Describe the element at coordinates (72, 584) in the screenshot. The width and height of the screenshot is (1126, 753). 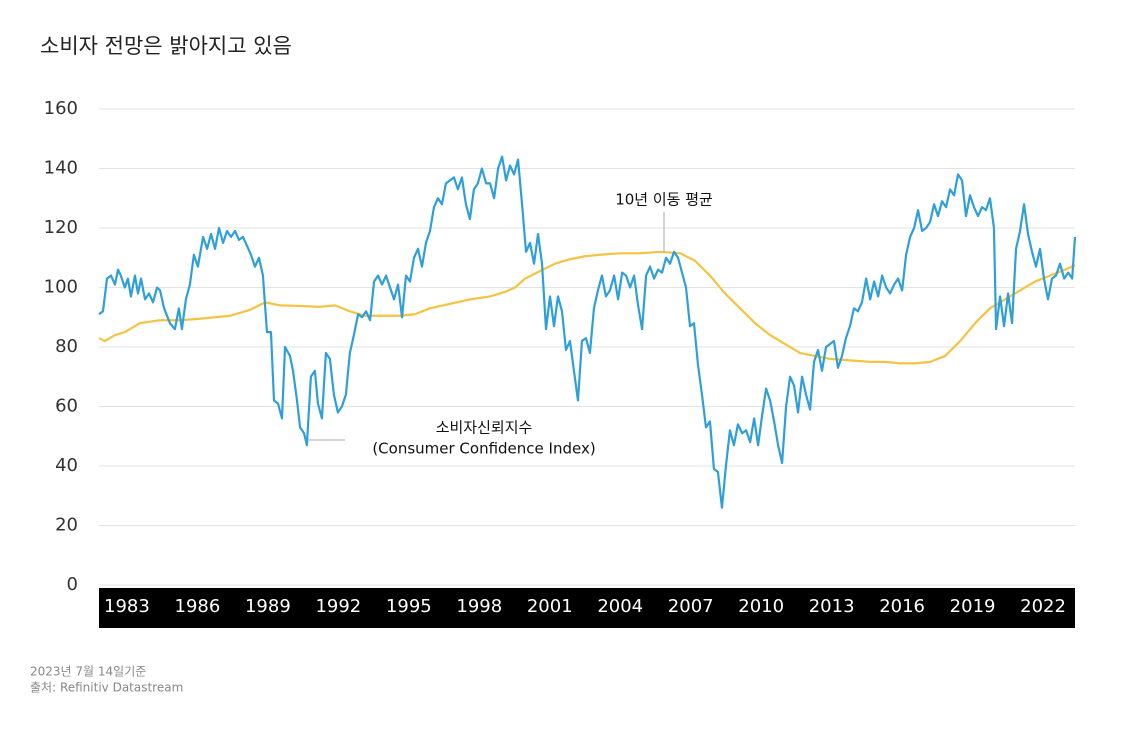
I see `y-tick-label: 0` at that location.